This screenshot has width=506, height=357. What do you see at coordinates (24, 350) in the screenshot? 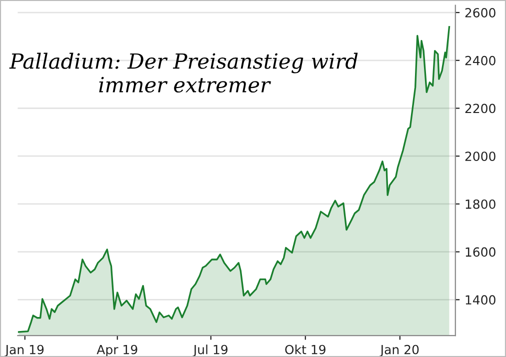
I see `x-tick-label: Jan 19` at bounding box center [24, 350].